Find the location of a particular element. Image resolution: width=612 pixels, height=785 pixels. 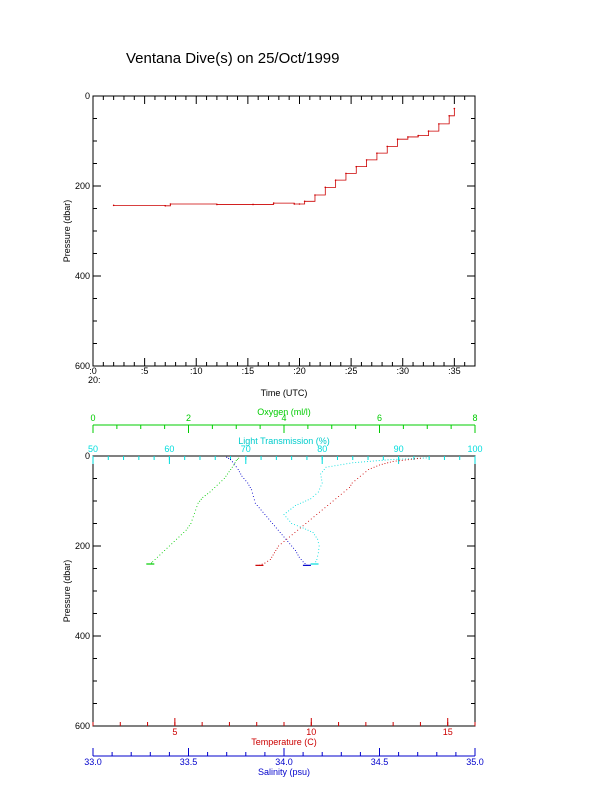

salinity-axis: 33.0 33.5 34.0 34.5 35.0 is located at coordinates (284, 757).